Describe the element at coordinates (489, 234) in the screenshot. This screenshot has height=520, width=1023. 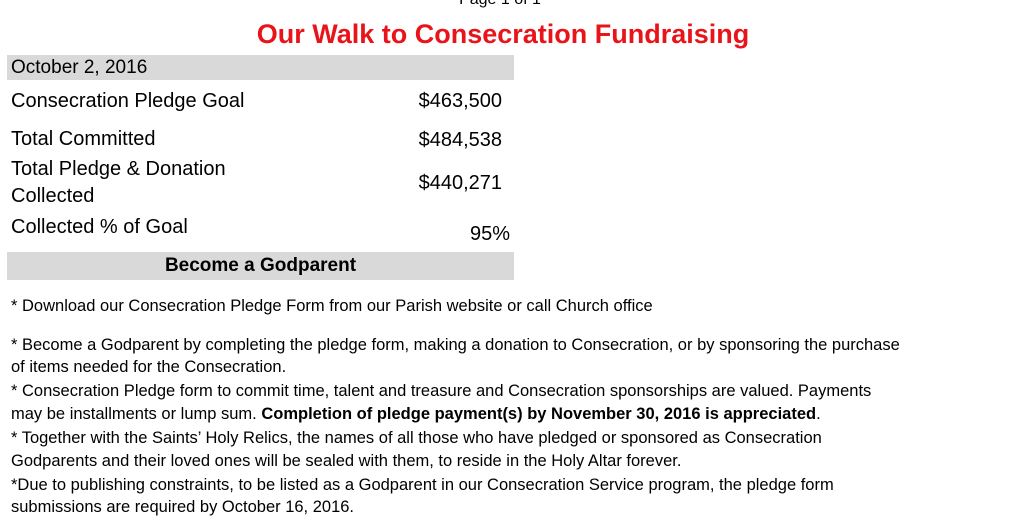
I see `collected-percent-value: 95%` at that location.